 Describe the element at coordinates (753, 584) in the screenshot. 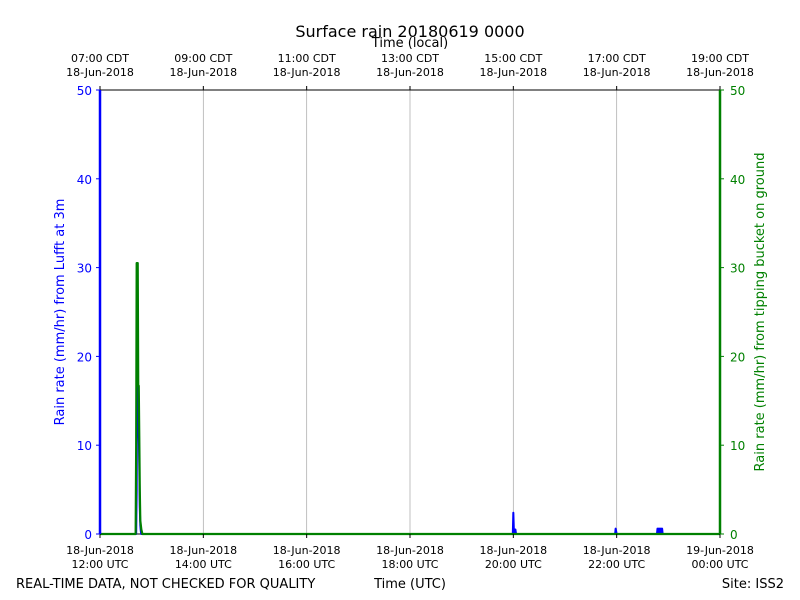

I see `site-label: Site: ISS2` at that location.